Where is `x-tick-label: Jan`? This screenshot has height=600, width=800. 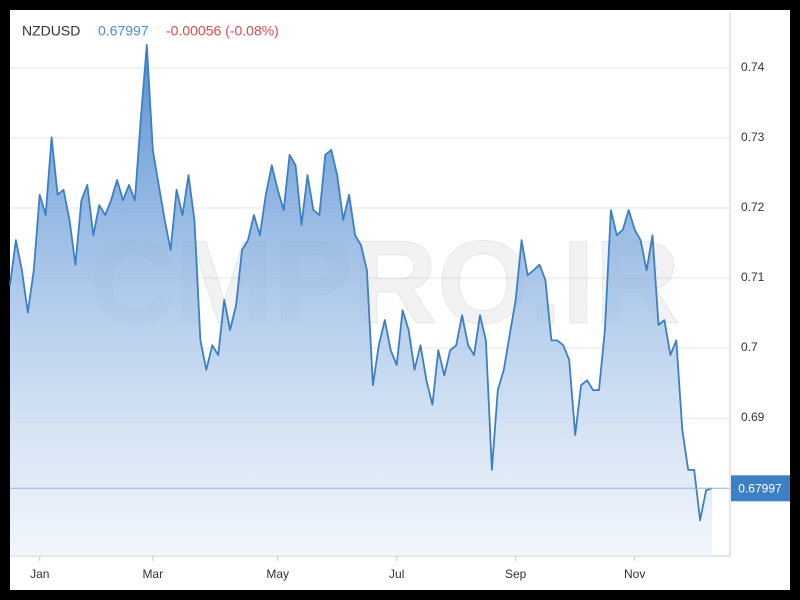 x-tick-label: Jan is located at coordinates (39, 574).